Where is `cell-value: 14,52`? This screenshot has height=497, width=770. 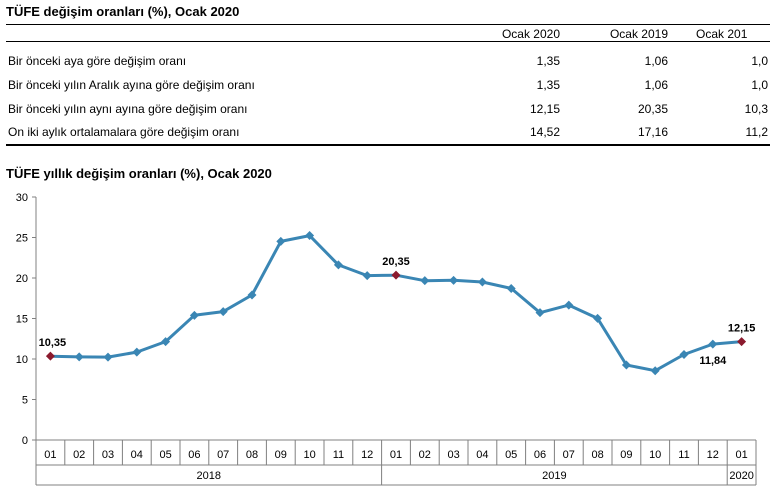
cell-value: 14,52 is located at coordinates (544, 132).